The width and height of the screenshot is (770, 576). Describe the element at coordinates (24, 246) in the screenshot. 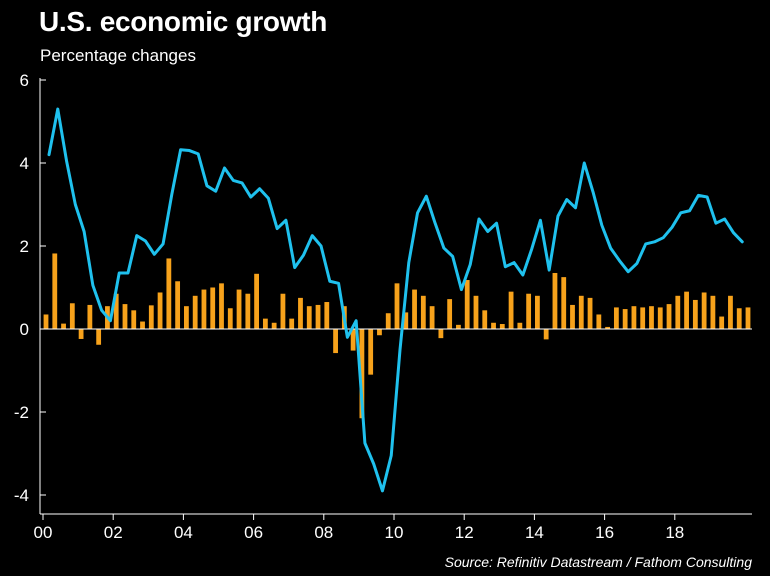

I see `y-tick-label: 2` at that location.